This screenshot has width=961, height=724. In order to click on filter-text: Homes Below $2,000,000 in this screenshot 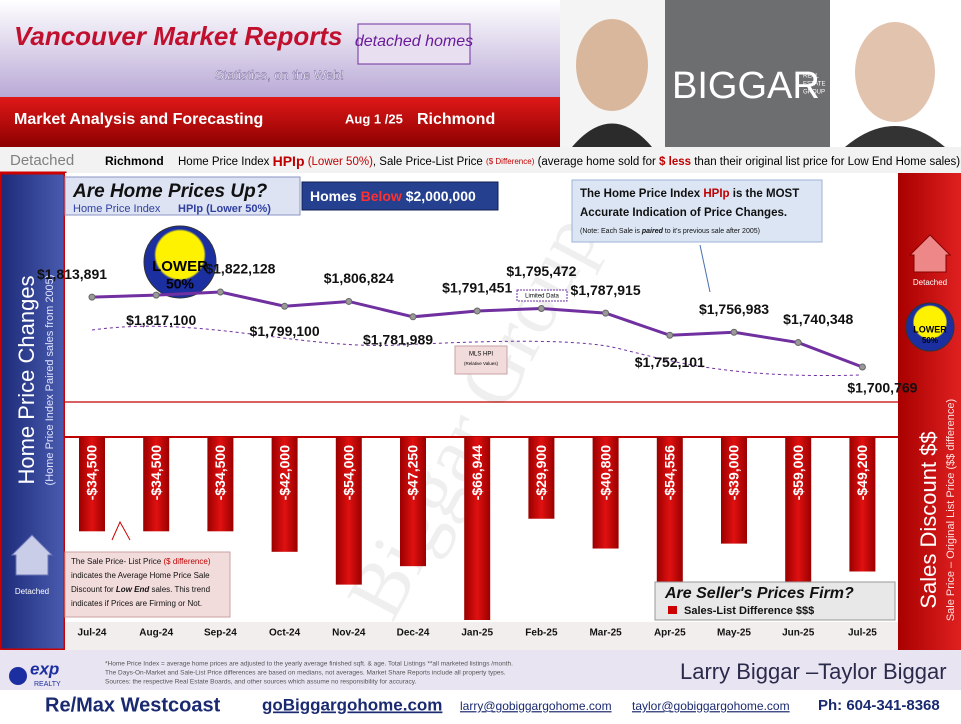, I will do `click(393, 196)`.